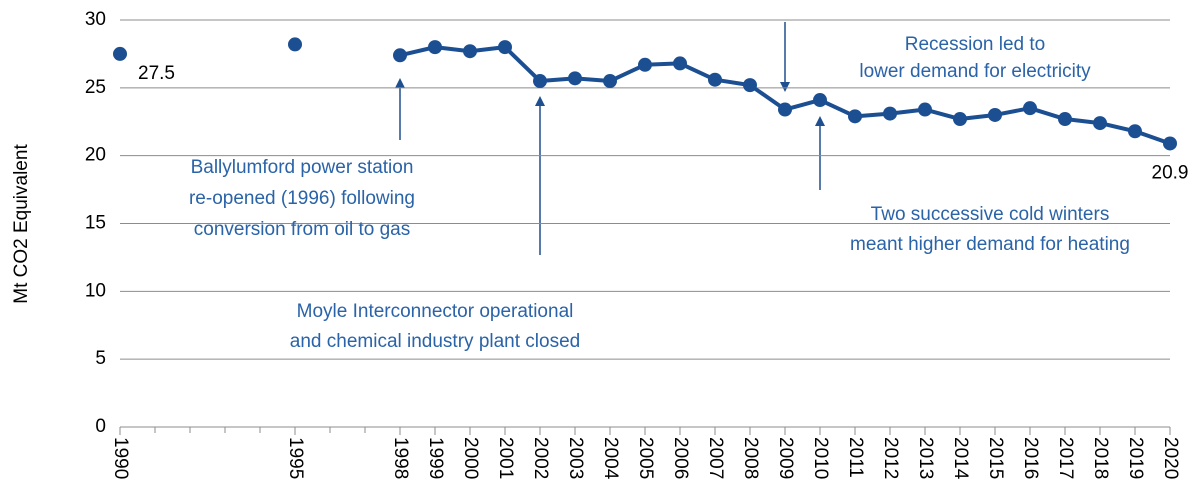  Describe the element at coordinates (680, 458) in the screenshot. I see `x-tick-label: 2006` at that location.